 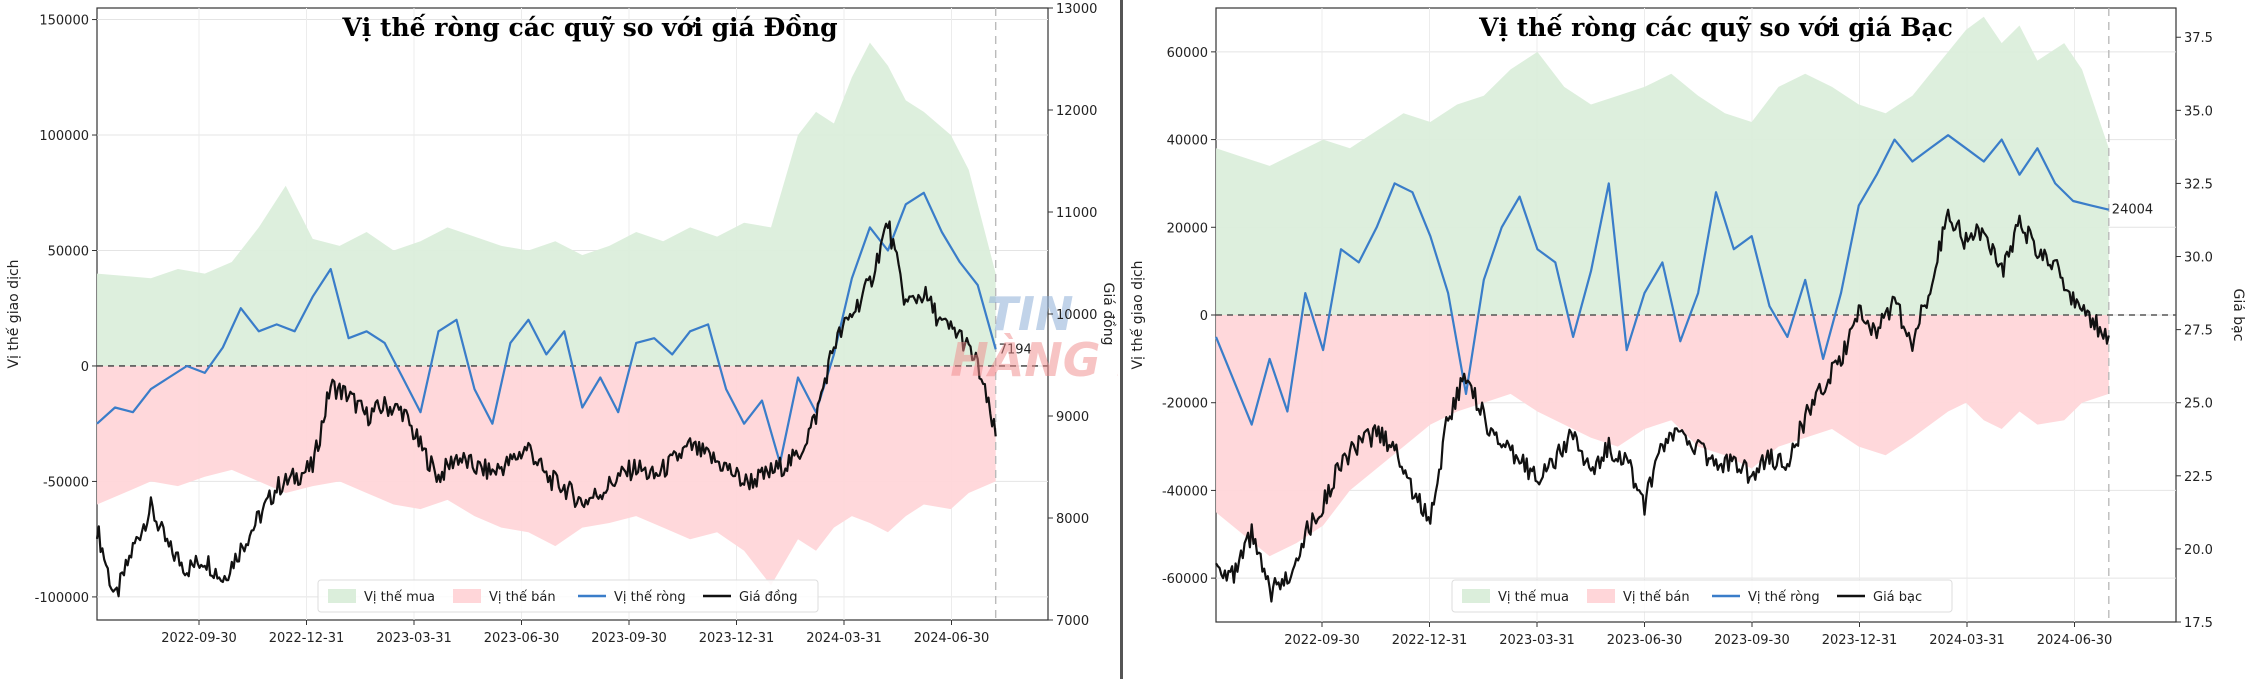 What do you see at coordinates (1185, 491) in the screenshot?
I see `y-tick-label: -40000` at bounding box center [1185, 491].